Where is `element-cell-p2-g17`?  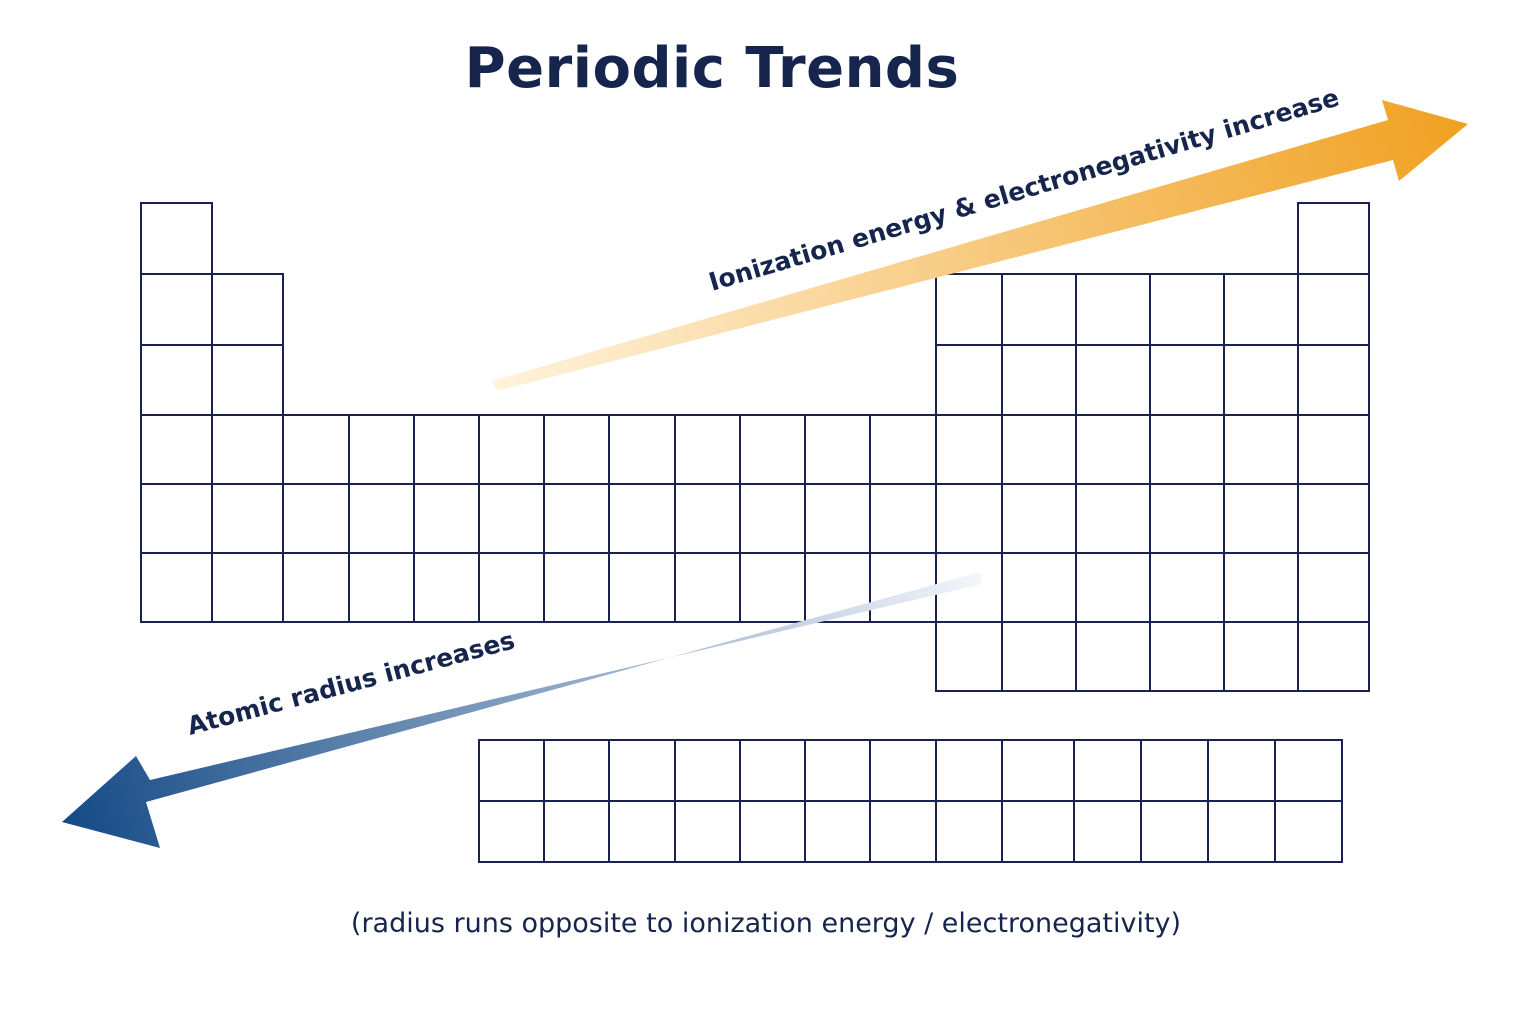 element-cell-p2-g17 is located at coordinates (1261, 309).